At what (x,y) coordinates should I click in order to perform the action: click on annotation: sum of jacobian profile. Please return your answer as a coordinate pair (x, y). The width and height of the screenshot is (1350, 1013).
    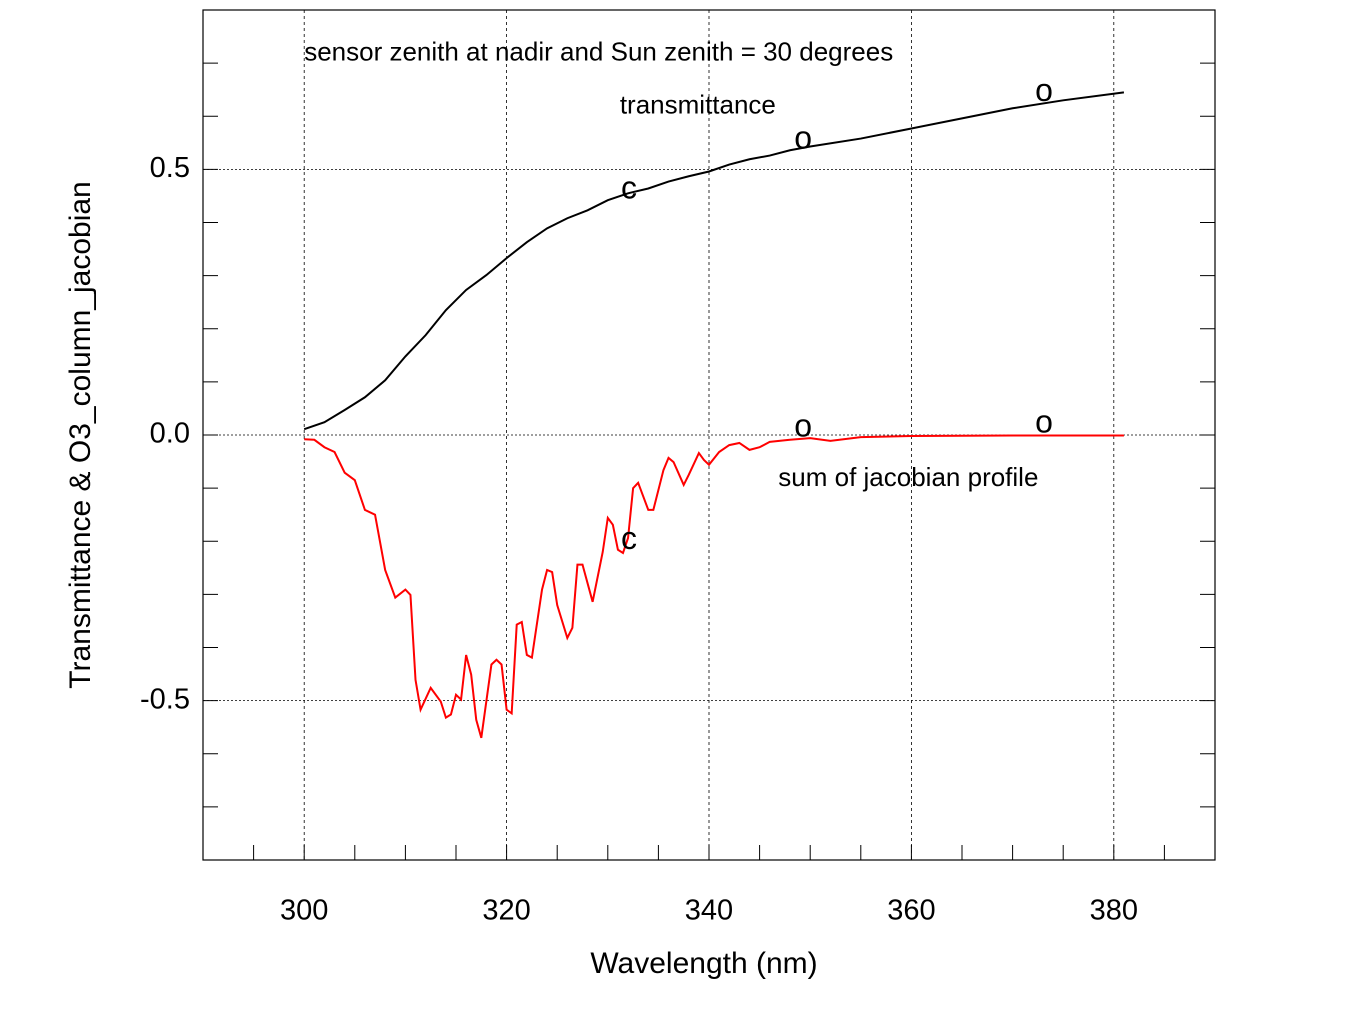
    Looking at the image, I should click on (908, 477).